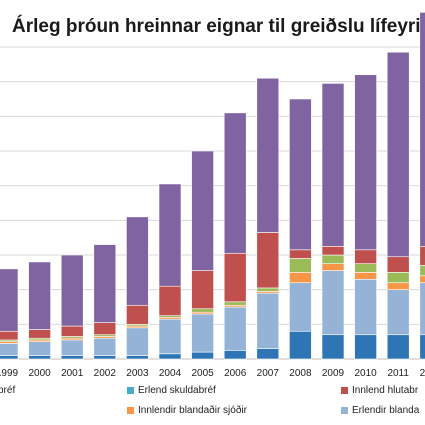 Image resolution: width=425 pixels, height=425 pixels. Describe the element at coordinates (202, 373) in the screenshot. I see `x-tick-label: 2005` at that location.